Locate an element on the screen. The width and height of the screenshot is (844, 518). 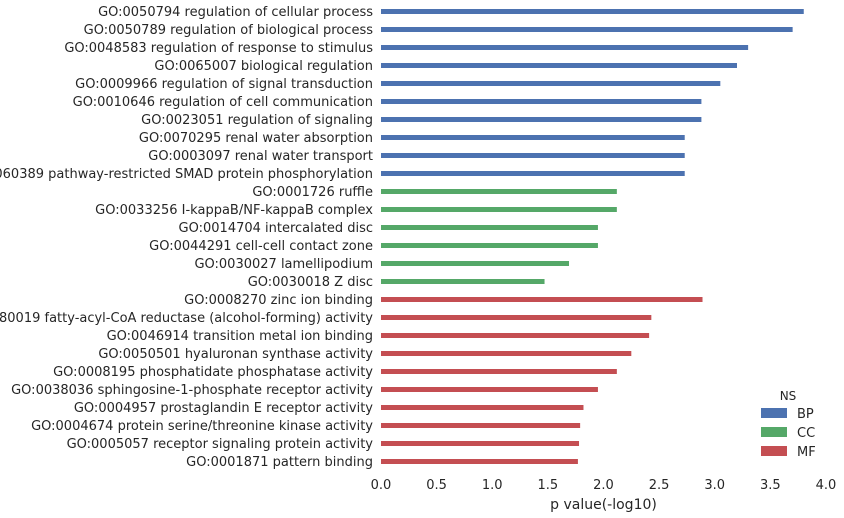
category-label: GO:0065007 biological regulation is located at coordinates (263, 66).